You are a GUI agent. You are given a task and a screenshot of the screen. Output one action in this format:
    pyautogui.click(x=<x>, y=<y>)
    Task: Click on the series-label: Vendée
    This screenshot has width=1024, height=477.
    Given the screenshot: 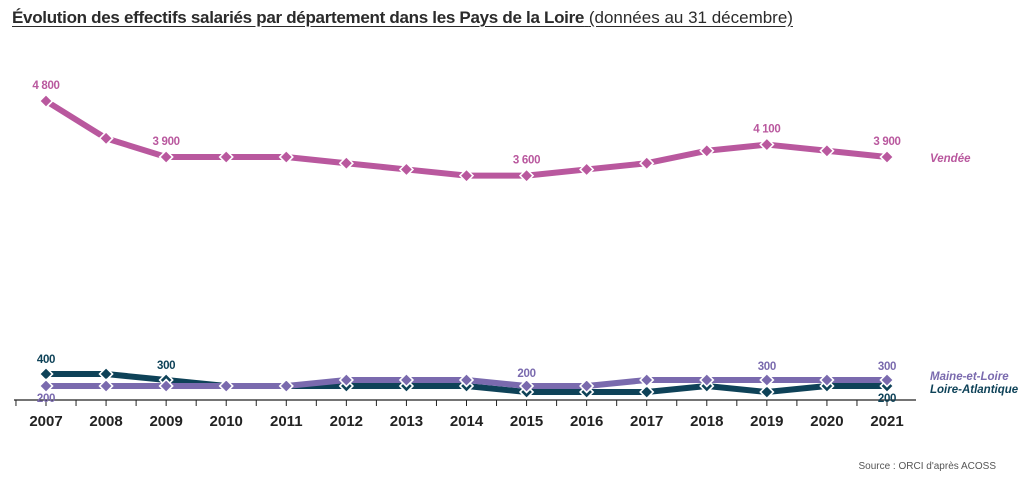 What is the action you would take?
    pyautogui.click(x=950, y=159)
    